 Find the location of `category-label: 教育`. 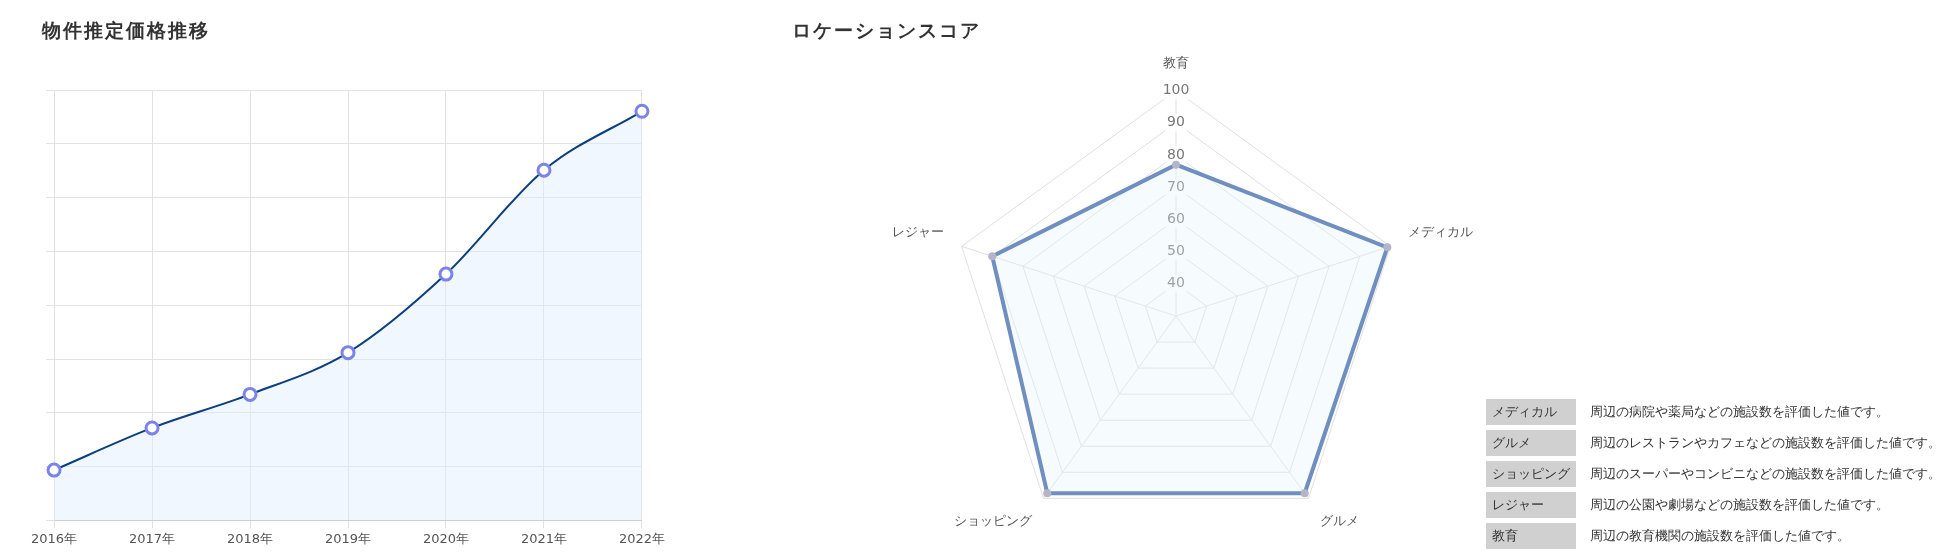

category-label: 教育 is located at coordinates (1531, 536).